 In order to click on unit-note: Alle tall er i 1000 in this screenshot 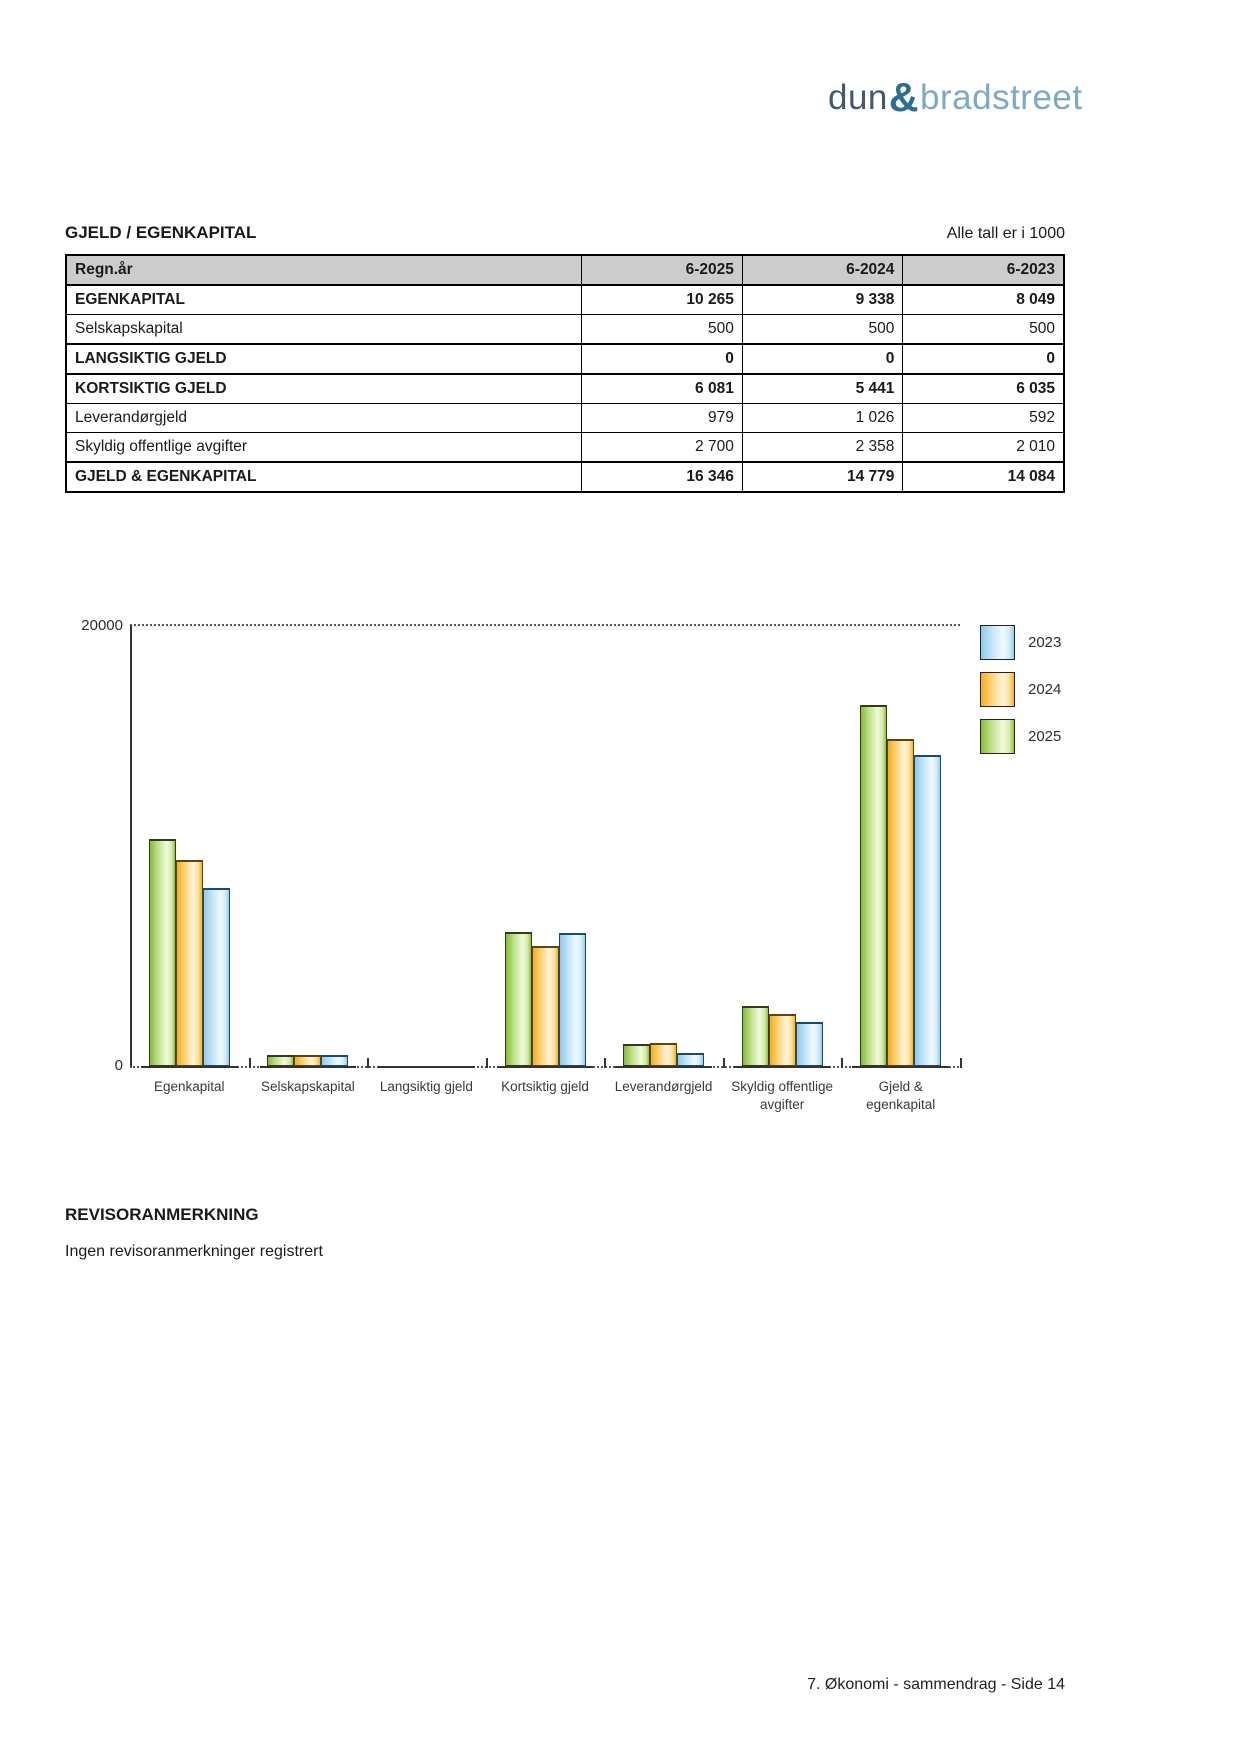, I will do `click(1005, 233)`.